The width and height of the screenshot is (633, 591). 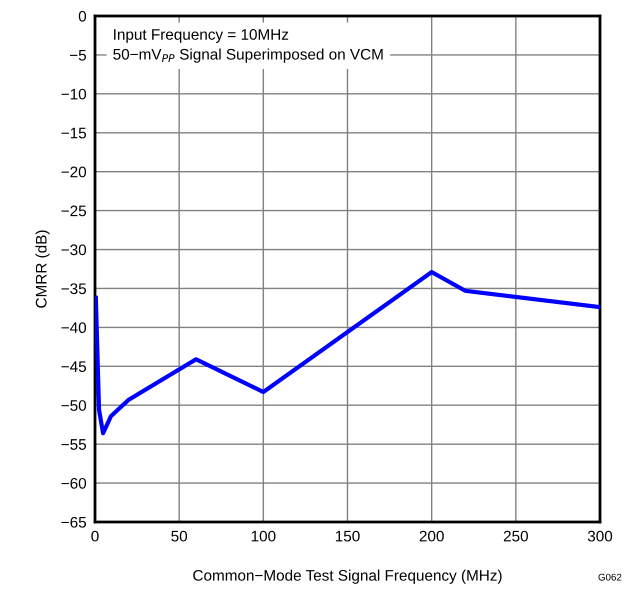 What do you see at coordinates (74, 328) in the screenshot?
I see `y-tick-label: −40` at bounding box center [74, 328].